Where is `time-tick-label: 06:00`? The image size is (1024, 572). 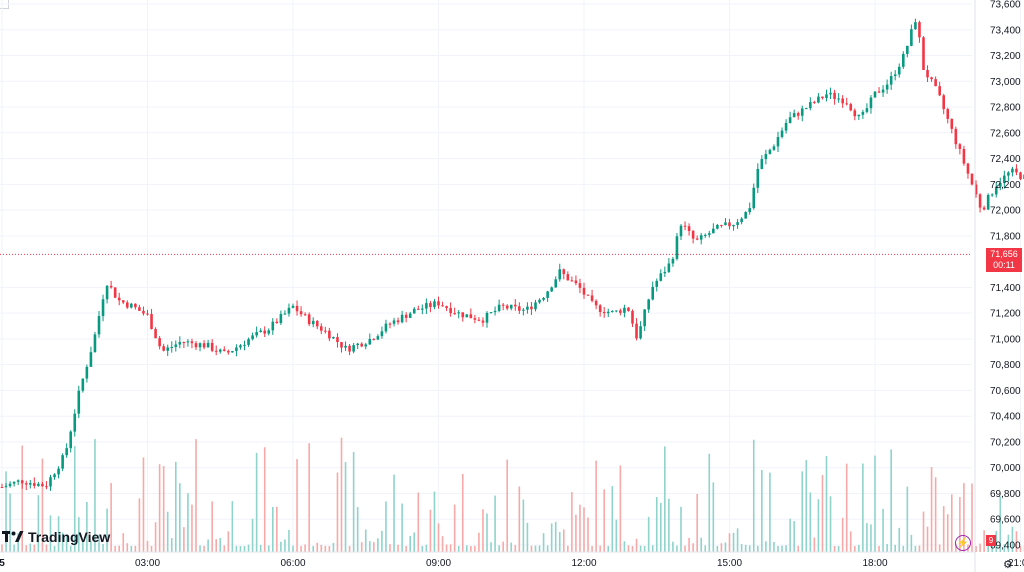
time-tick-label: 06:00 is located at coordinates (292, 563).